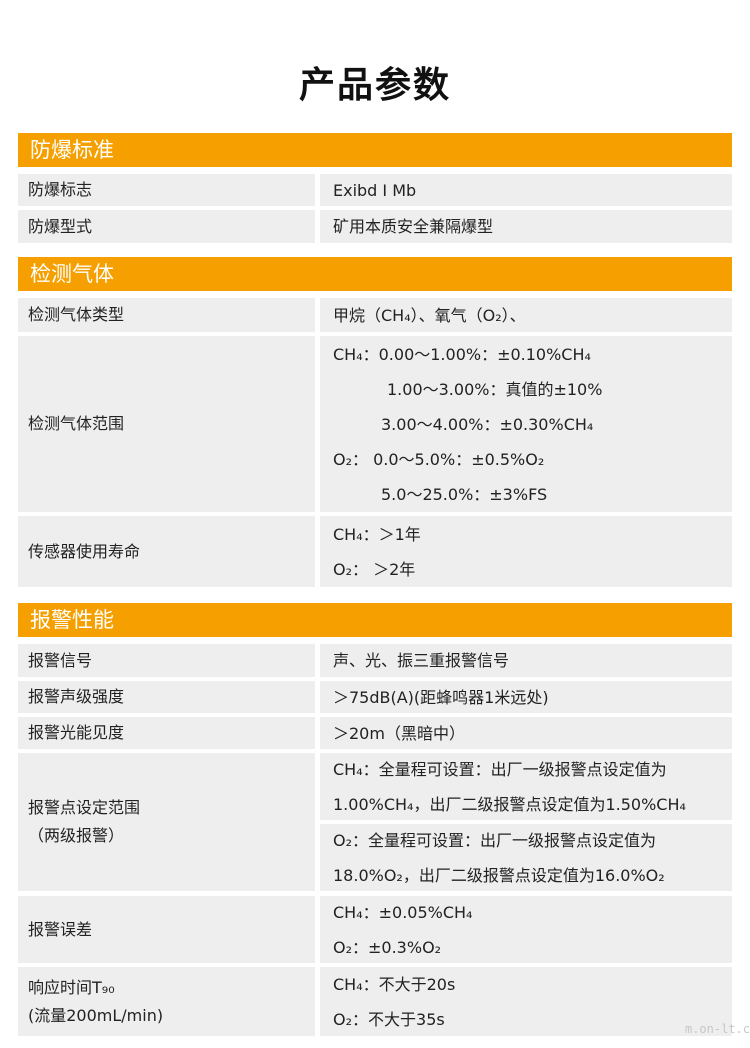 The height and width of the screenshot is (1048, 750). I want to click on row-label: 报警误差, so click(166, 929).